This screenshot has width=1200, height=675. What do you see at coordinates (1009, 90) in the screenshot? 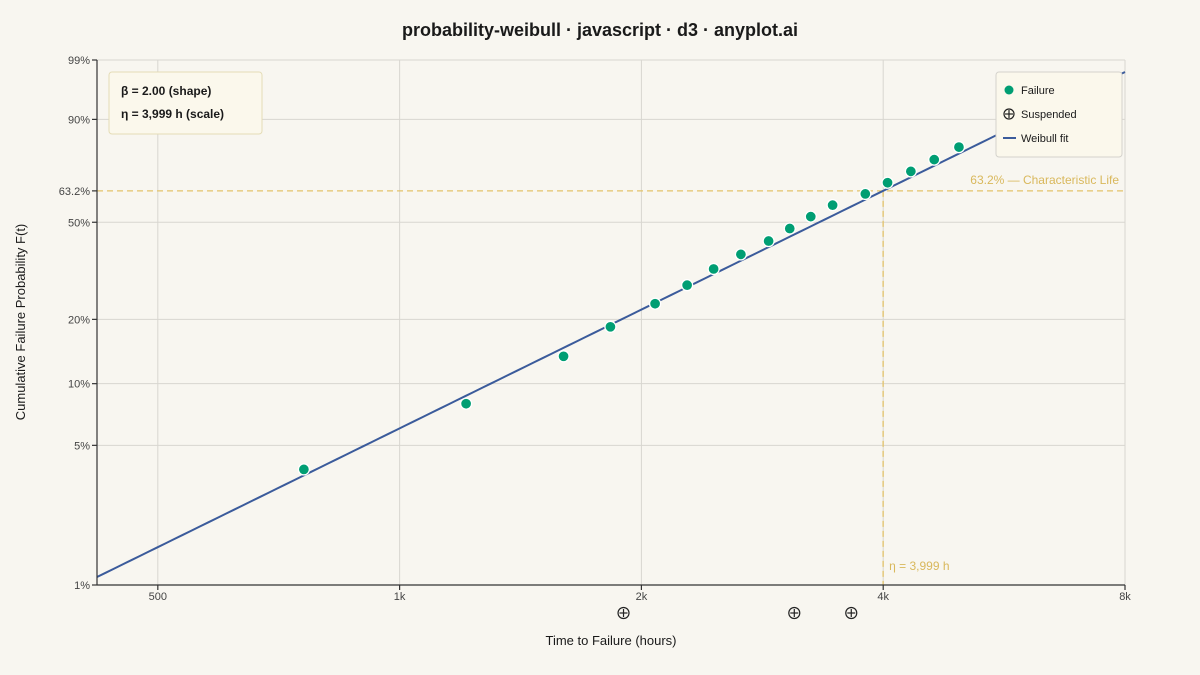
I see `legend-failure-marker` at bounding box center [1009, 90].